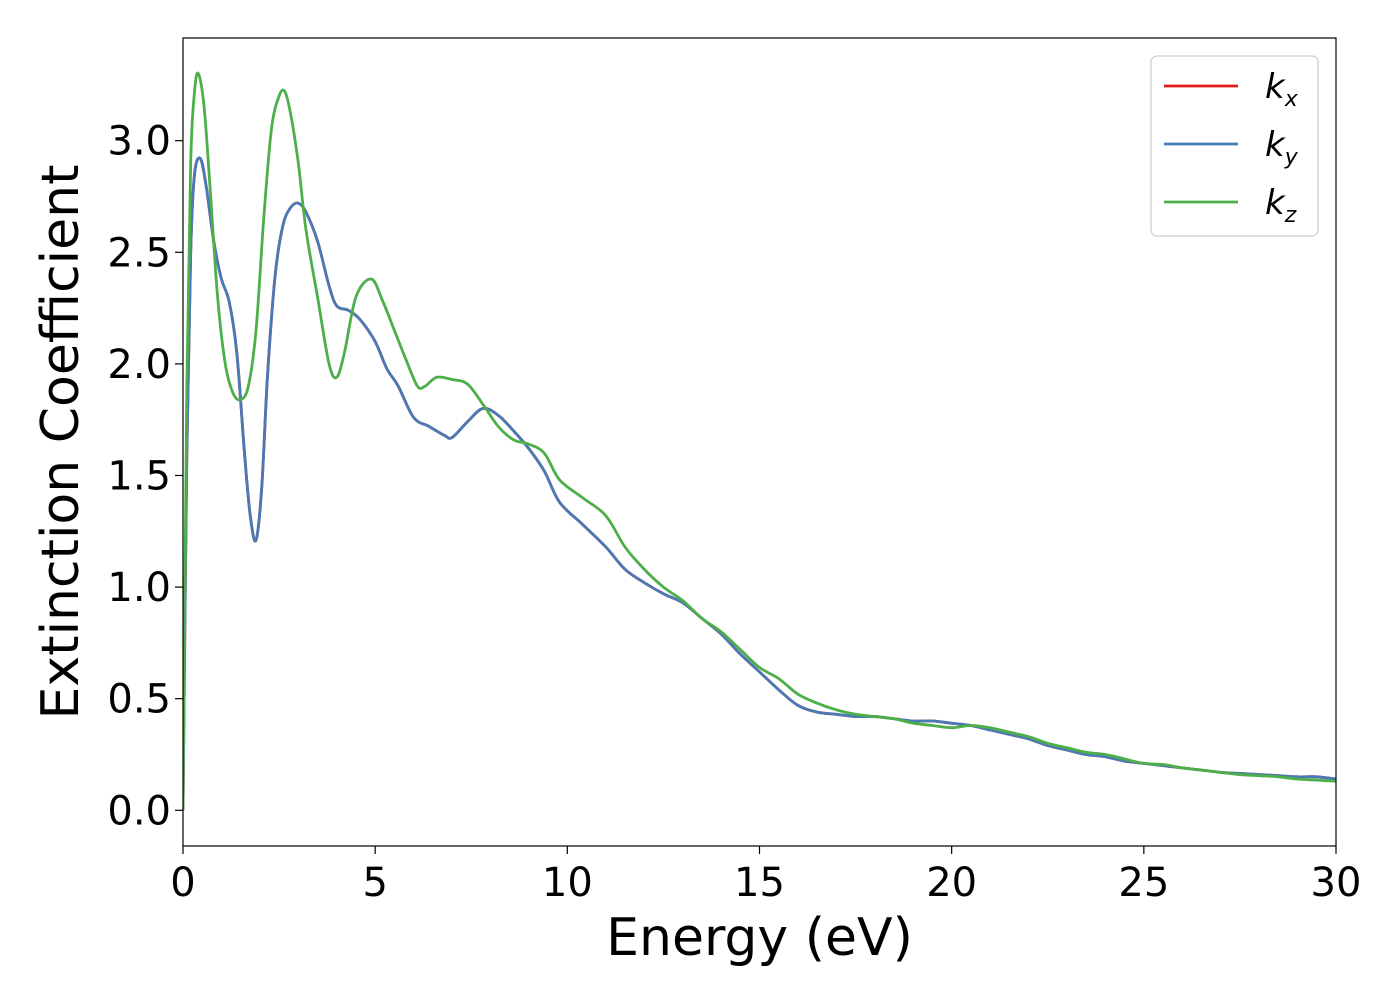 Image resolution: width=1400 pixels, height=1000 pixels. I want to click on y-axis-ticks: 0.0 0.5 1.0 1.5 2.0 2.5 3.0, so click(145, 476).